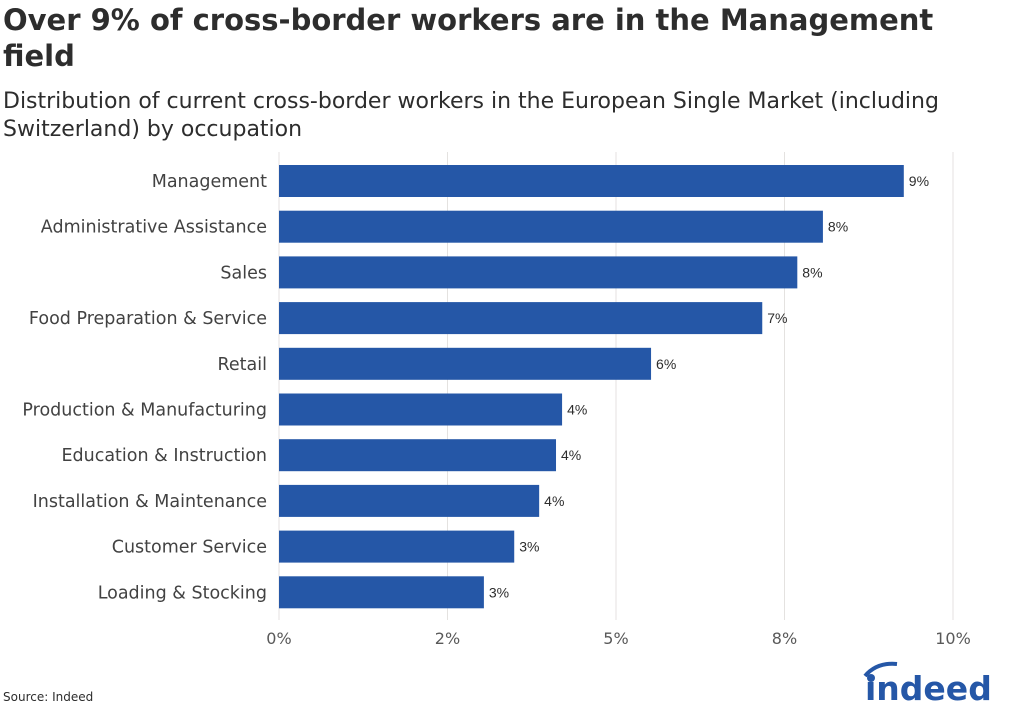 The height and width of the screenshot is (717, 1024). What do you see at coordinates (150, 502) in the screenshot?
I see `category-label: Installation & Maintenance` at bounding box center [150, 502].